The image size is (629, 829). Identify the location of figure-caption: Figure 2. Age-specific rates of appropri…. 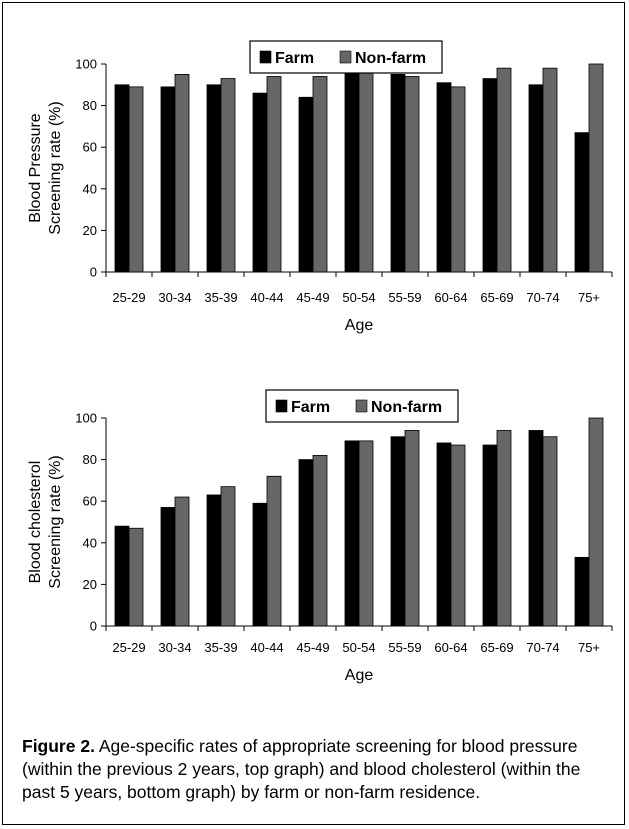
(317, 769).